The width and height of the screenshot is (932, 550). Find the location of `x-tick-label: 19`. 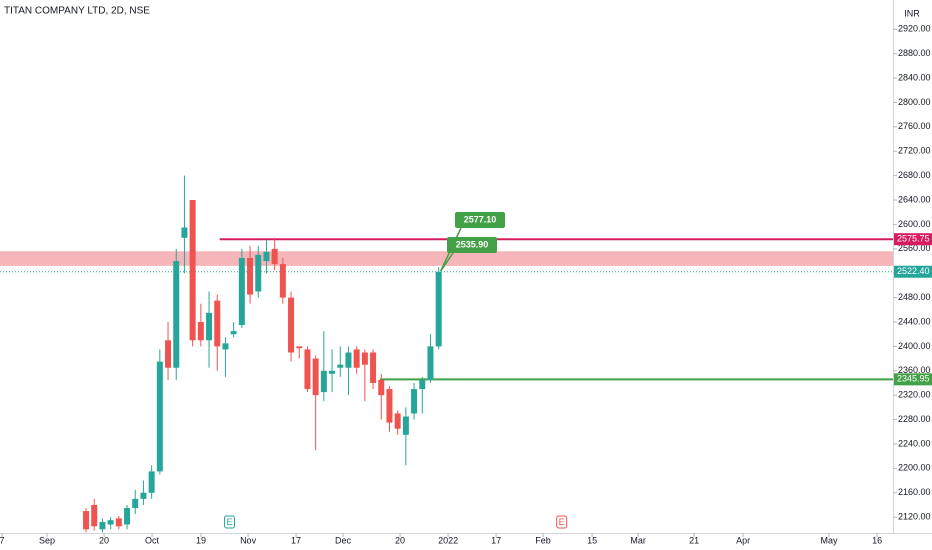

x-tick-label: 19 is located at coordinates (201, 540).